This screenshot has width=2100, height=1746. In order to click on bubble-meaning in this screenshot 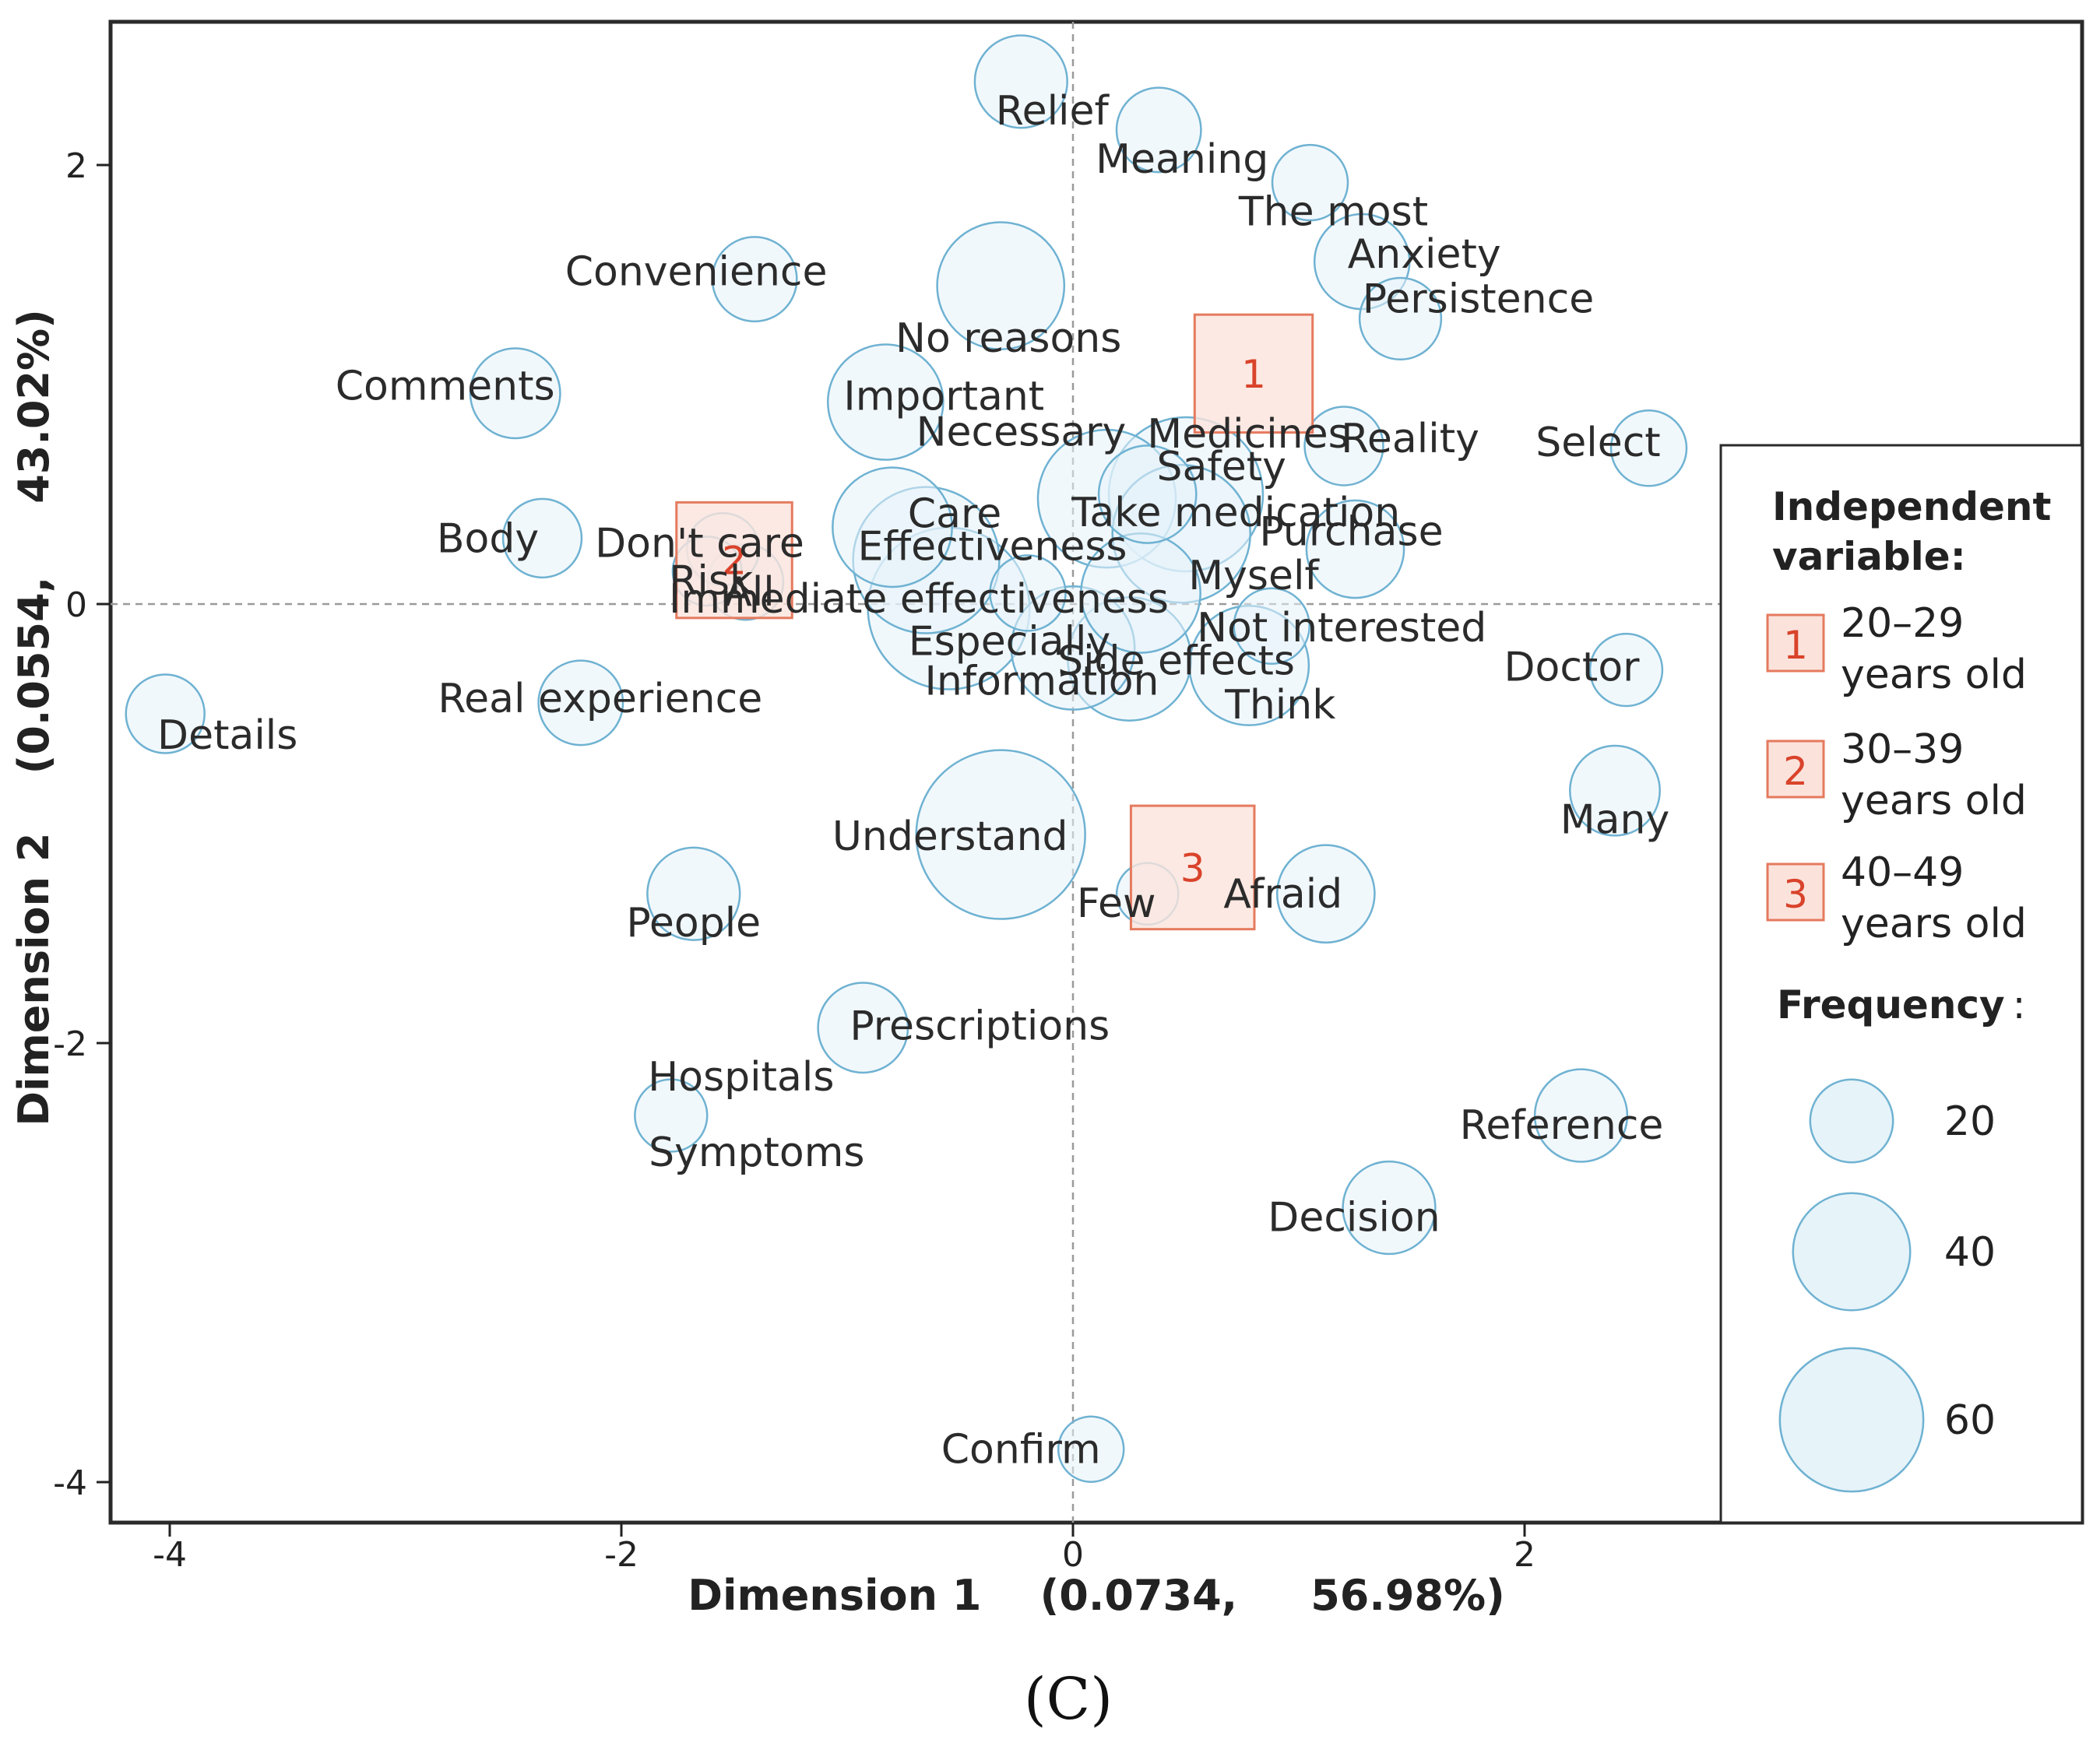, I will do `click(1158, 130)`.